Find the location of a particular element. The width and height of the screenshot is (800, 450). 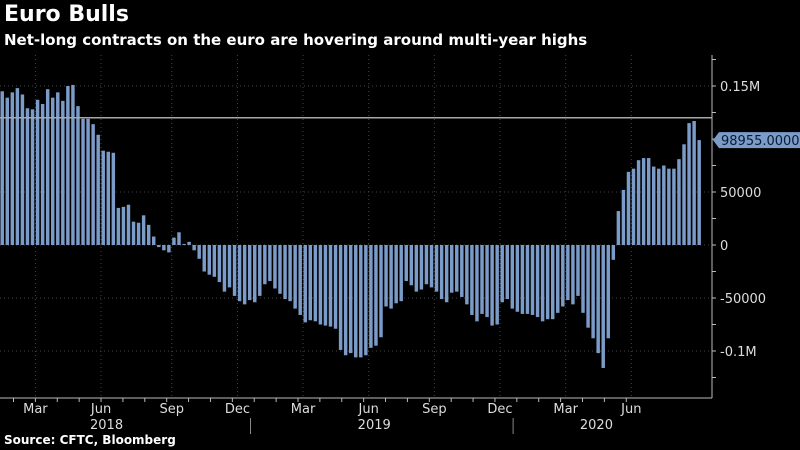

y-tick-label: -0.1M is located at coordinates (738, 352).